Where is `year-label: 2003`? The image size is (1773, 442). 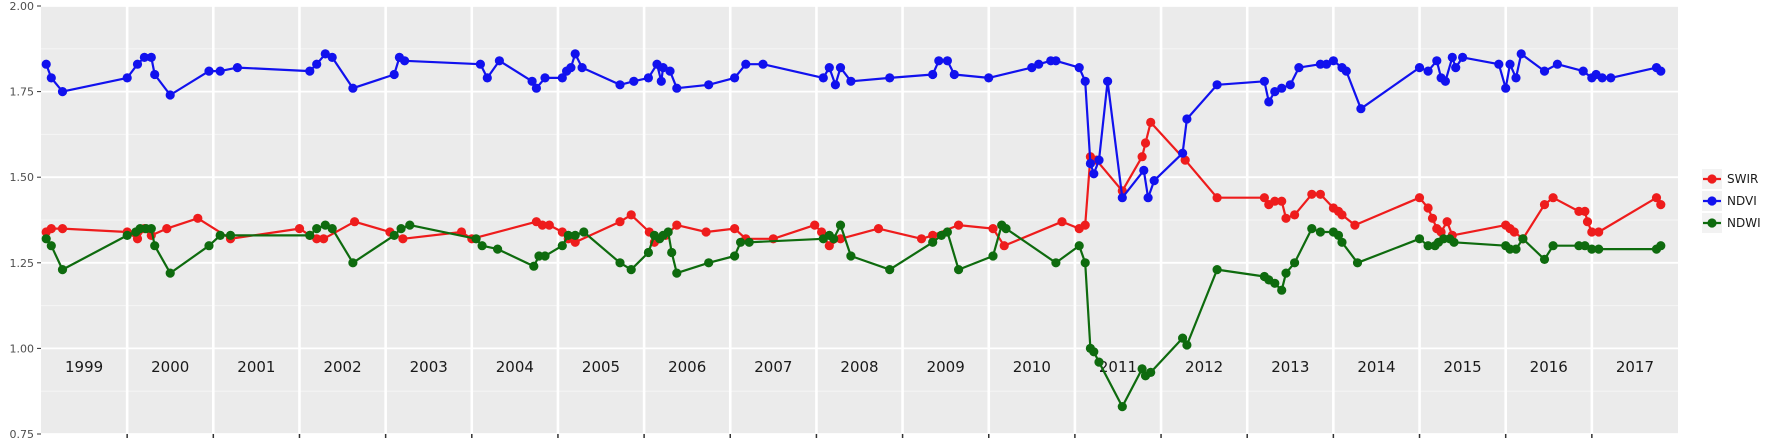 year-label: 2003 is located at coordinates (429, 367).